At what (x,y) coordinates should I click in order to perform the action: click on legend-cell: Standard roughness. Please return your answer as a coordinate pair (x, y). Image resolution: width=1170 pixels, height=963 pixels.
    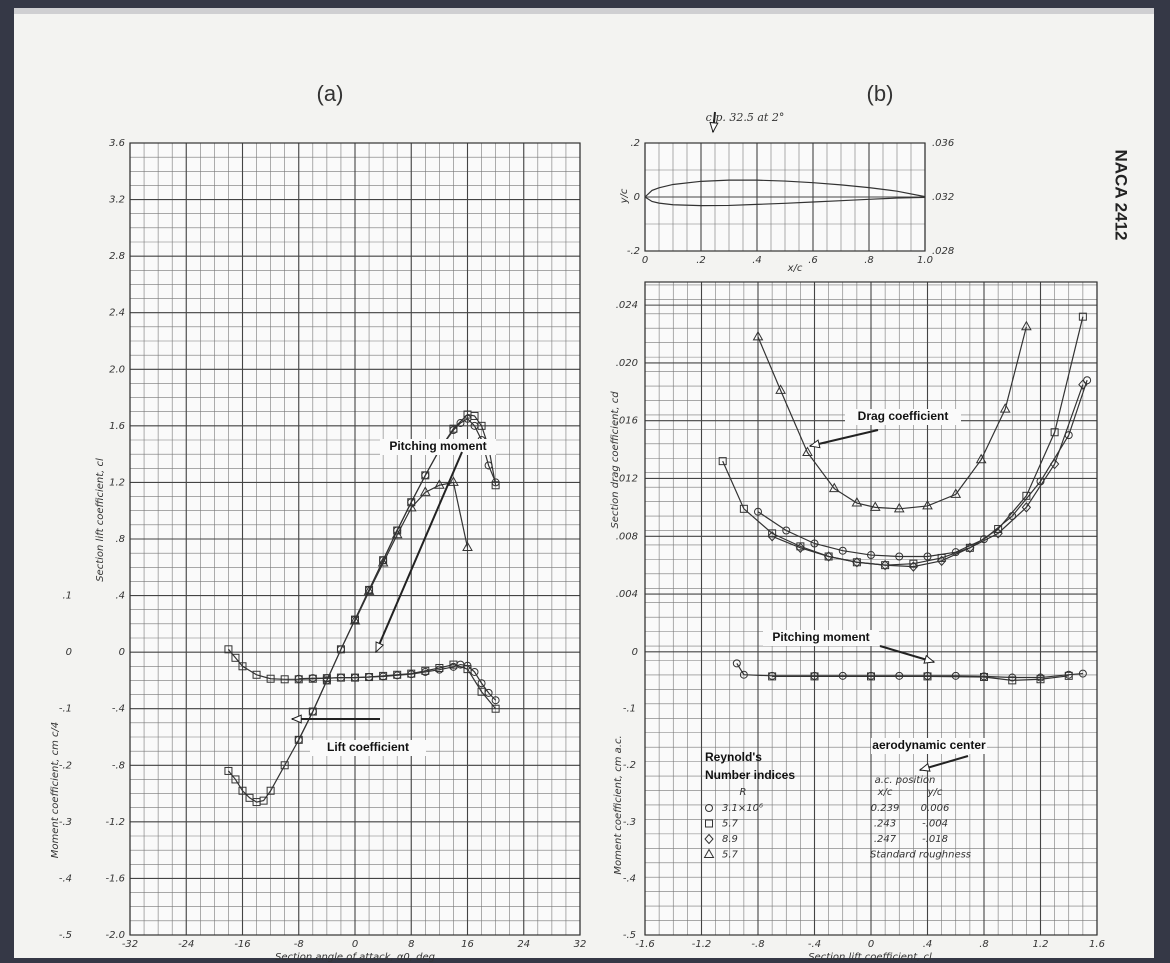
    Looking at the image, I should click on (920, 855).